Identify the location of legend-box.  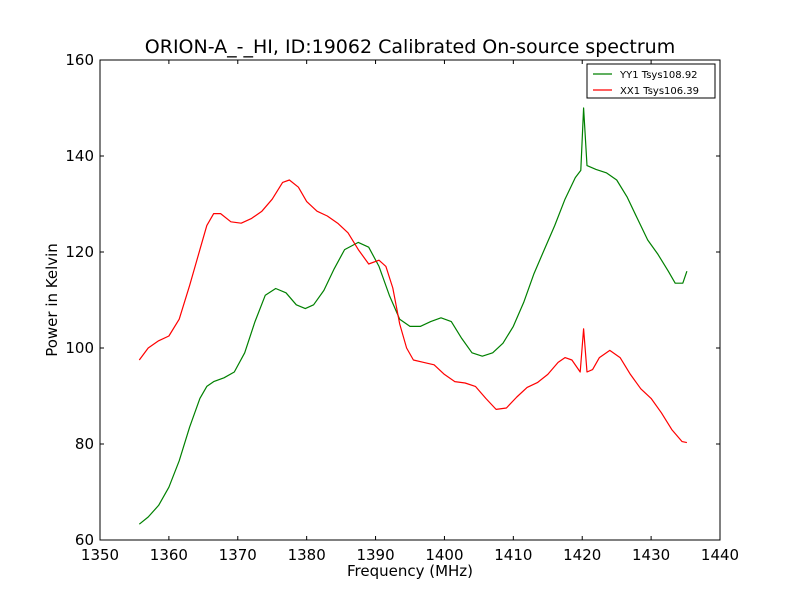
(651, 81).